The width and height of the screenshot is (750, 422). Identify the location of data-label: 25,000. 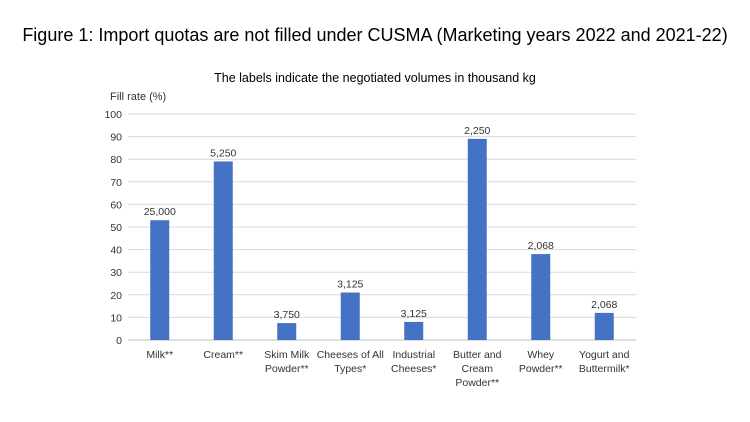
(160, 212).